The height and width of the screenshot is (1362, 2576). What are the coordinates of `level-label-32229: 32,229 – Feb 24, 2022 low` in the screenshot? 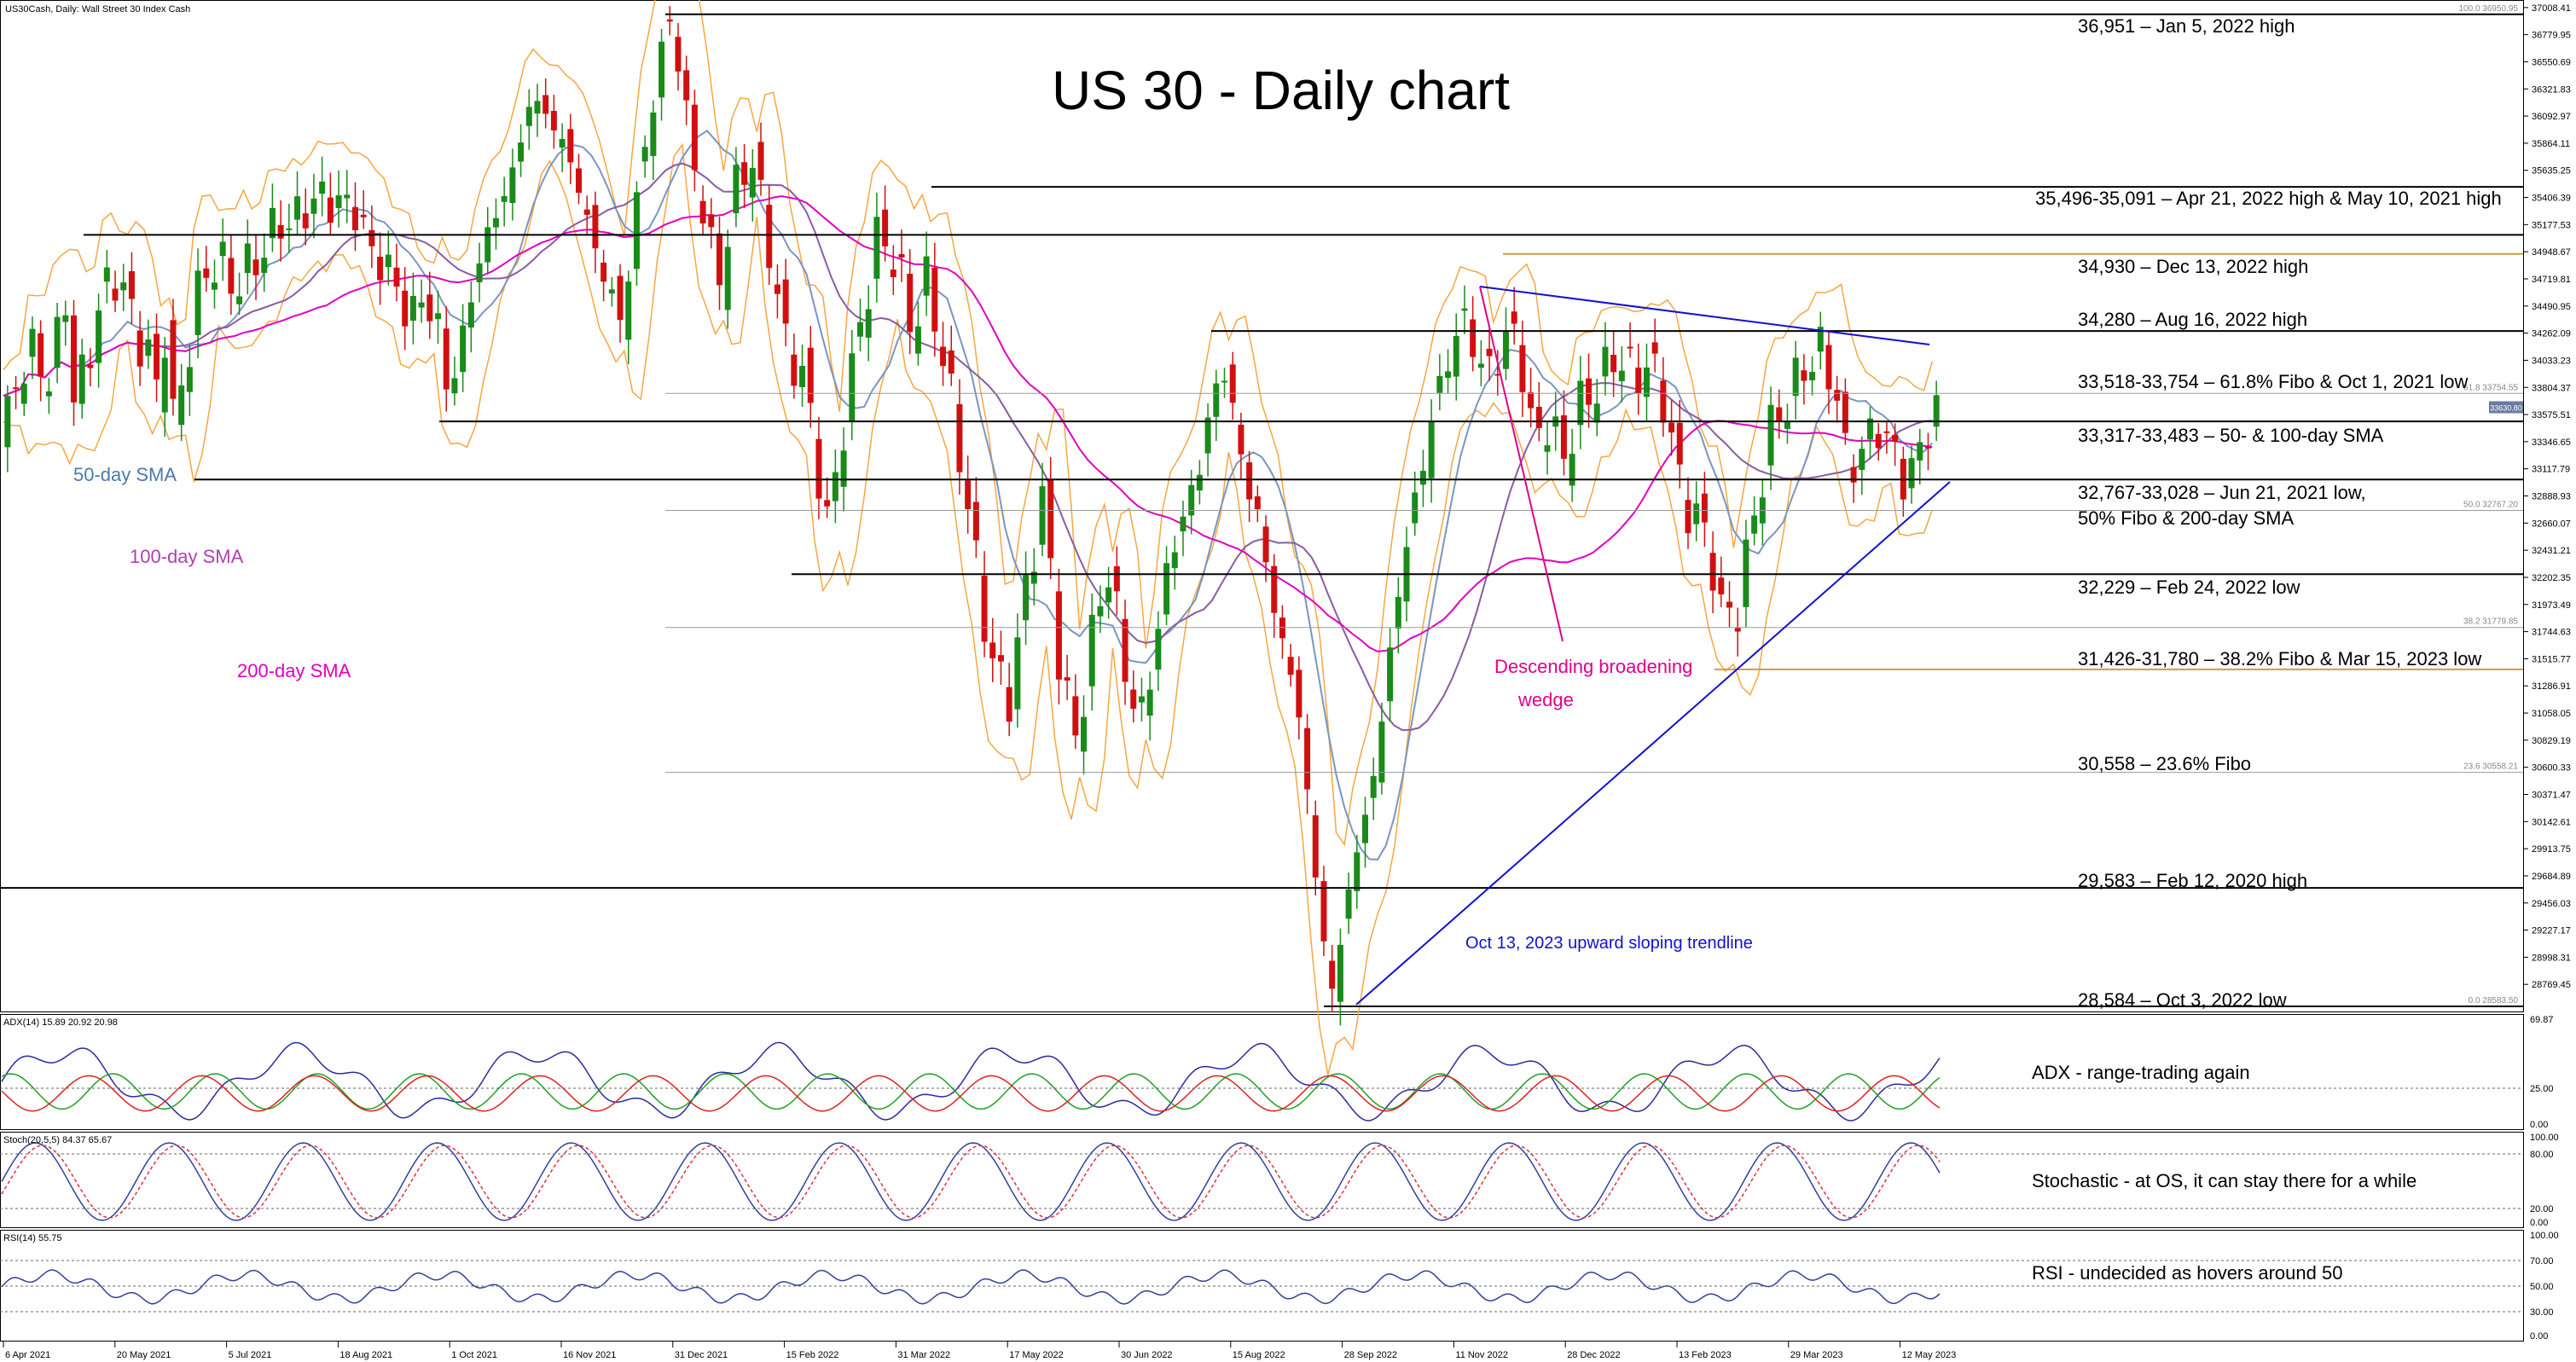 It's located at (2189, 587).